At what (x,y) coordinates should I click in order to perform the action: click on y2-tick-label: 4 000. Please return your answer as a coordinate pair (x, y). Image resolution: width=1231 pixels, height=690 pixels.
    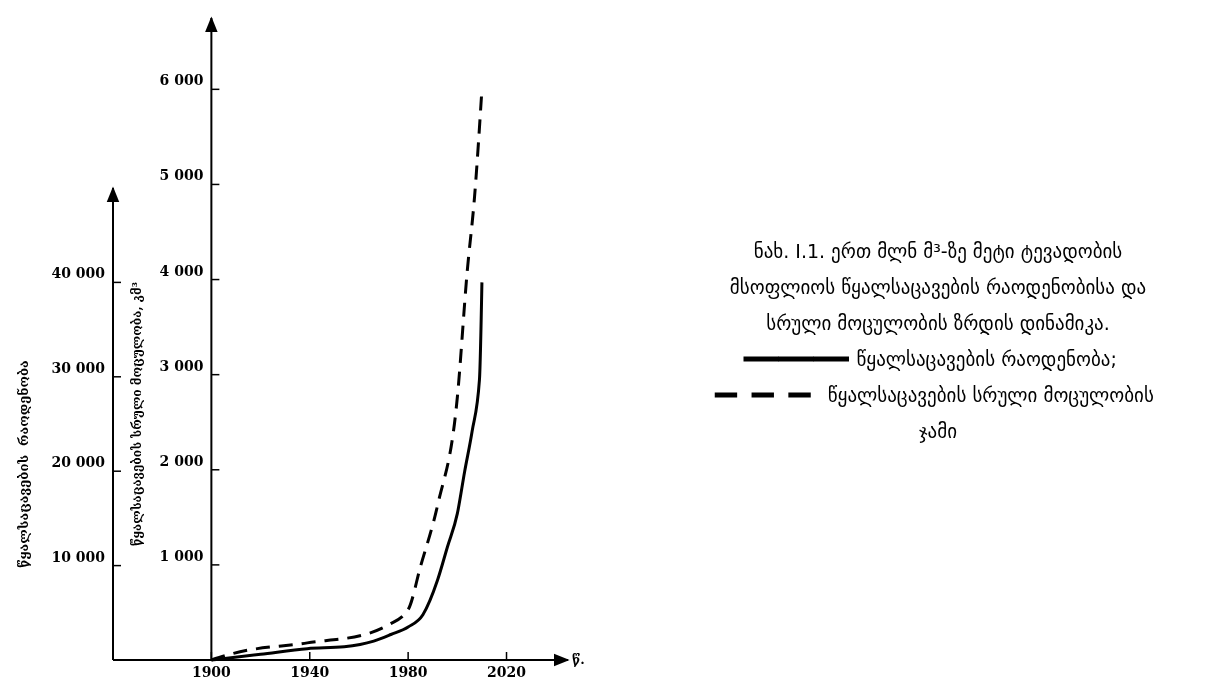
    Looking at the image, I should click on (181, 270).